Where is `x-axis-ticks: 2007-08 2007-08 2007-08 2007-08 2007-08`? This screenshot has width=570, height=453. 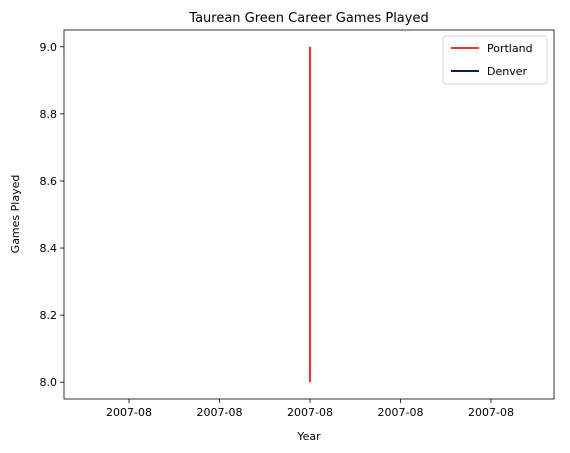
x-axis-ticks: 2007-08 2007-08 2007-08 2007-08 2007-08 is located at coordinates (310, 409).